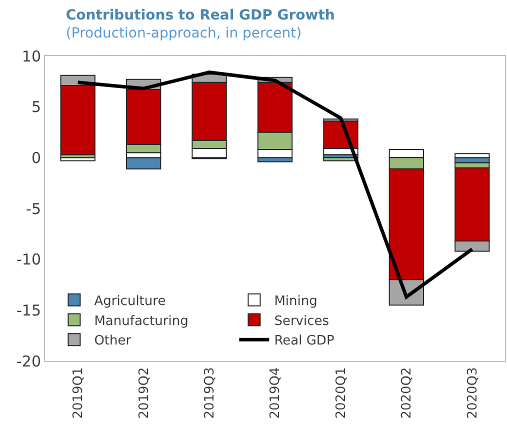 This screenshot has width=507, height=433. Describe the element at coordinates (144, 393) in the screenshot. I see `x-tick-label: 2019Q2` at that location.